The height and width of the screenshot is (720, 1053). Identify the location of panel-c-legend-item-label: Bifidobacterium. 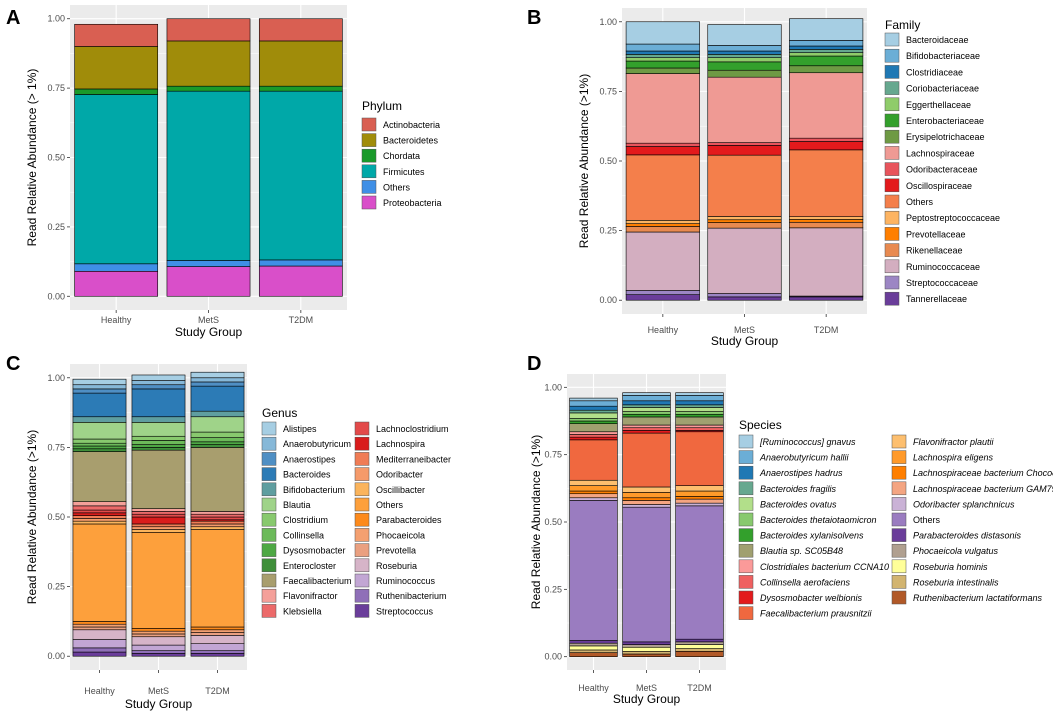
(314, 490).